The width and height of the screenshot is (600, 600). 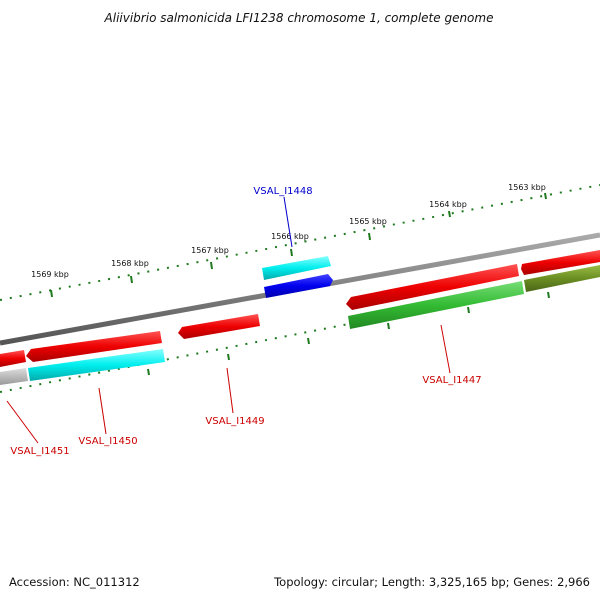 I want to click on cds-vsal-i1447-green, so click(x=436, y=305).